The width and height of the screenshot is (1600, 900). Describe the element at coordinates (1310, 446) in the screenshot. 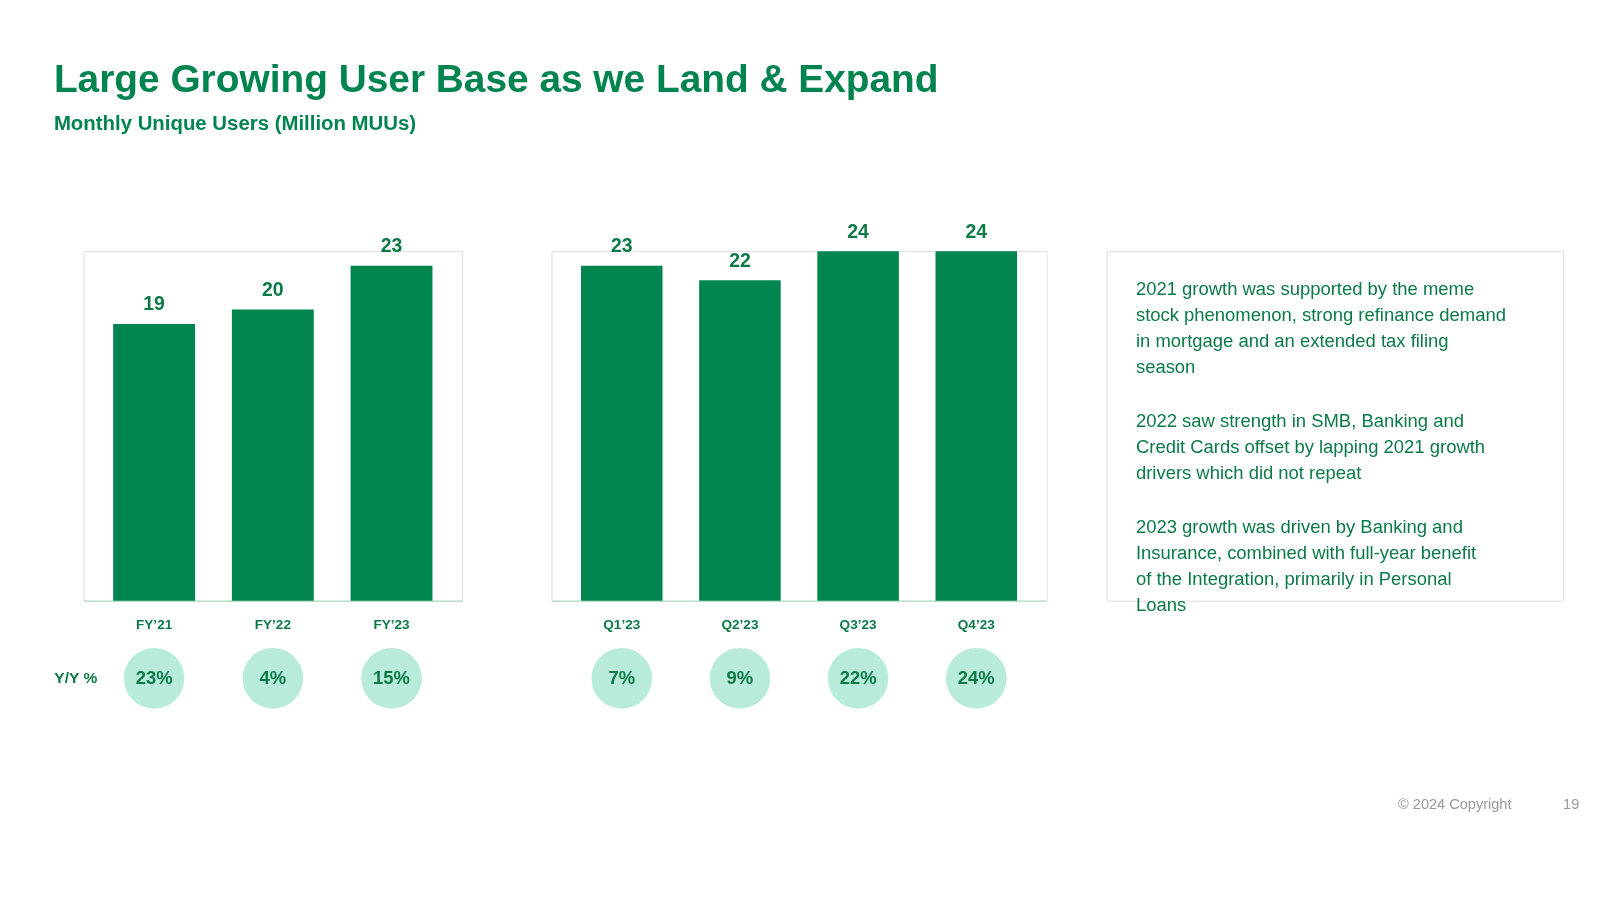

I see `text: 2022 saw strength in SMB, Banking and Credit Cards offset by lapping 2021 growth drivers which did not repeat` at that location.